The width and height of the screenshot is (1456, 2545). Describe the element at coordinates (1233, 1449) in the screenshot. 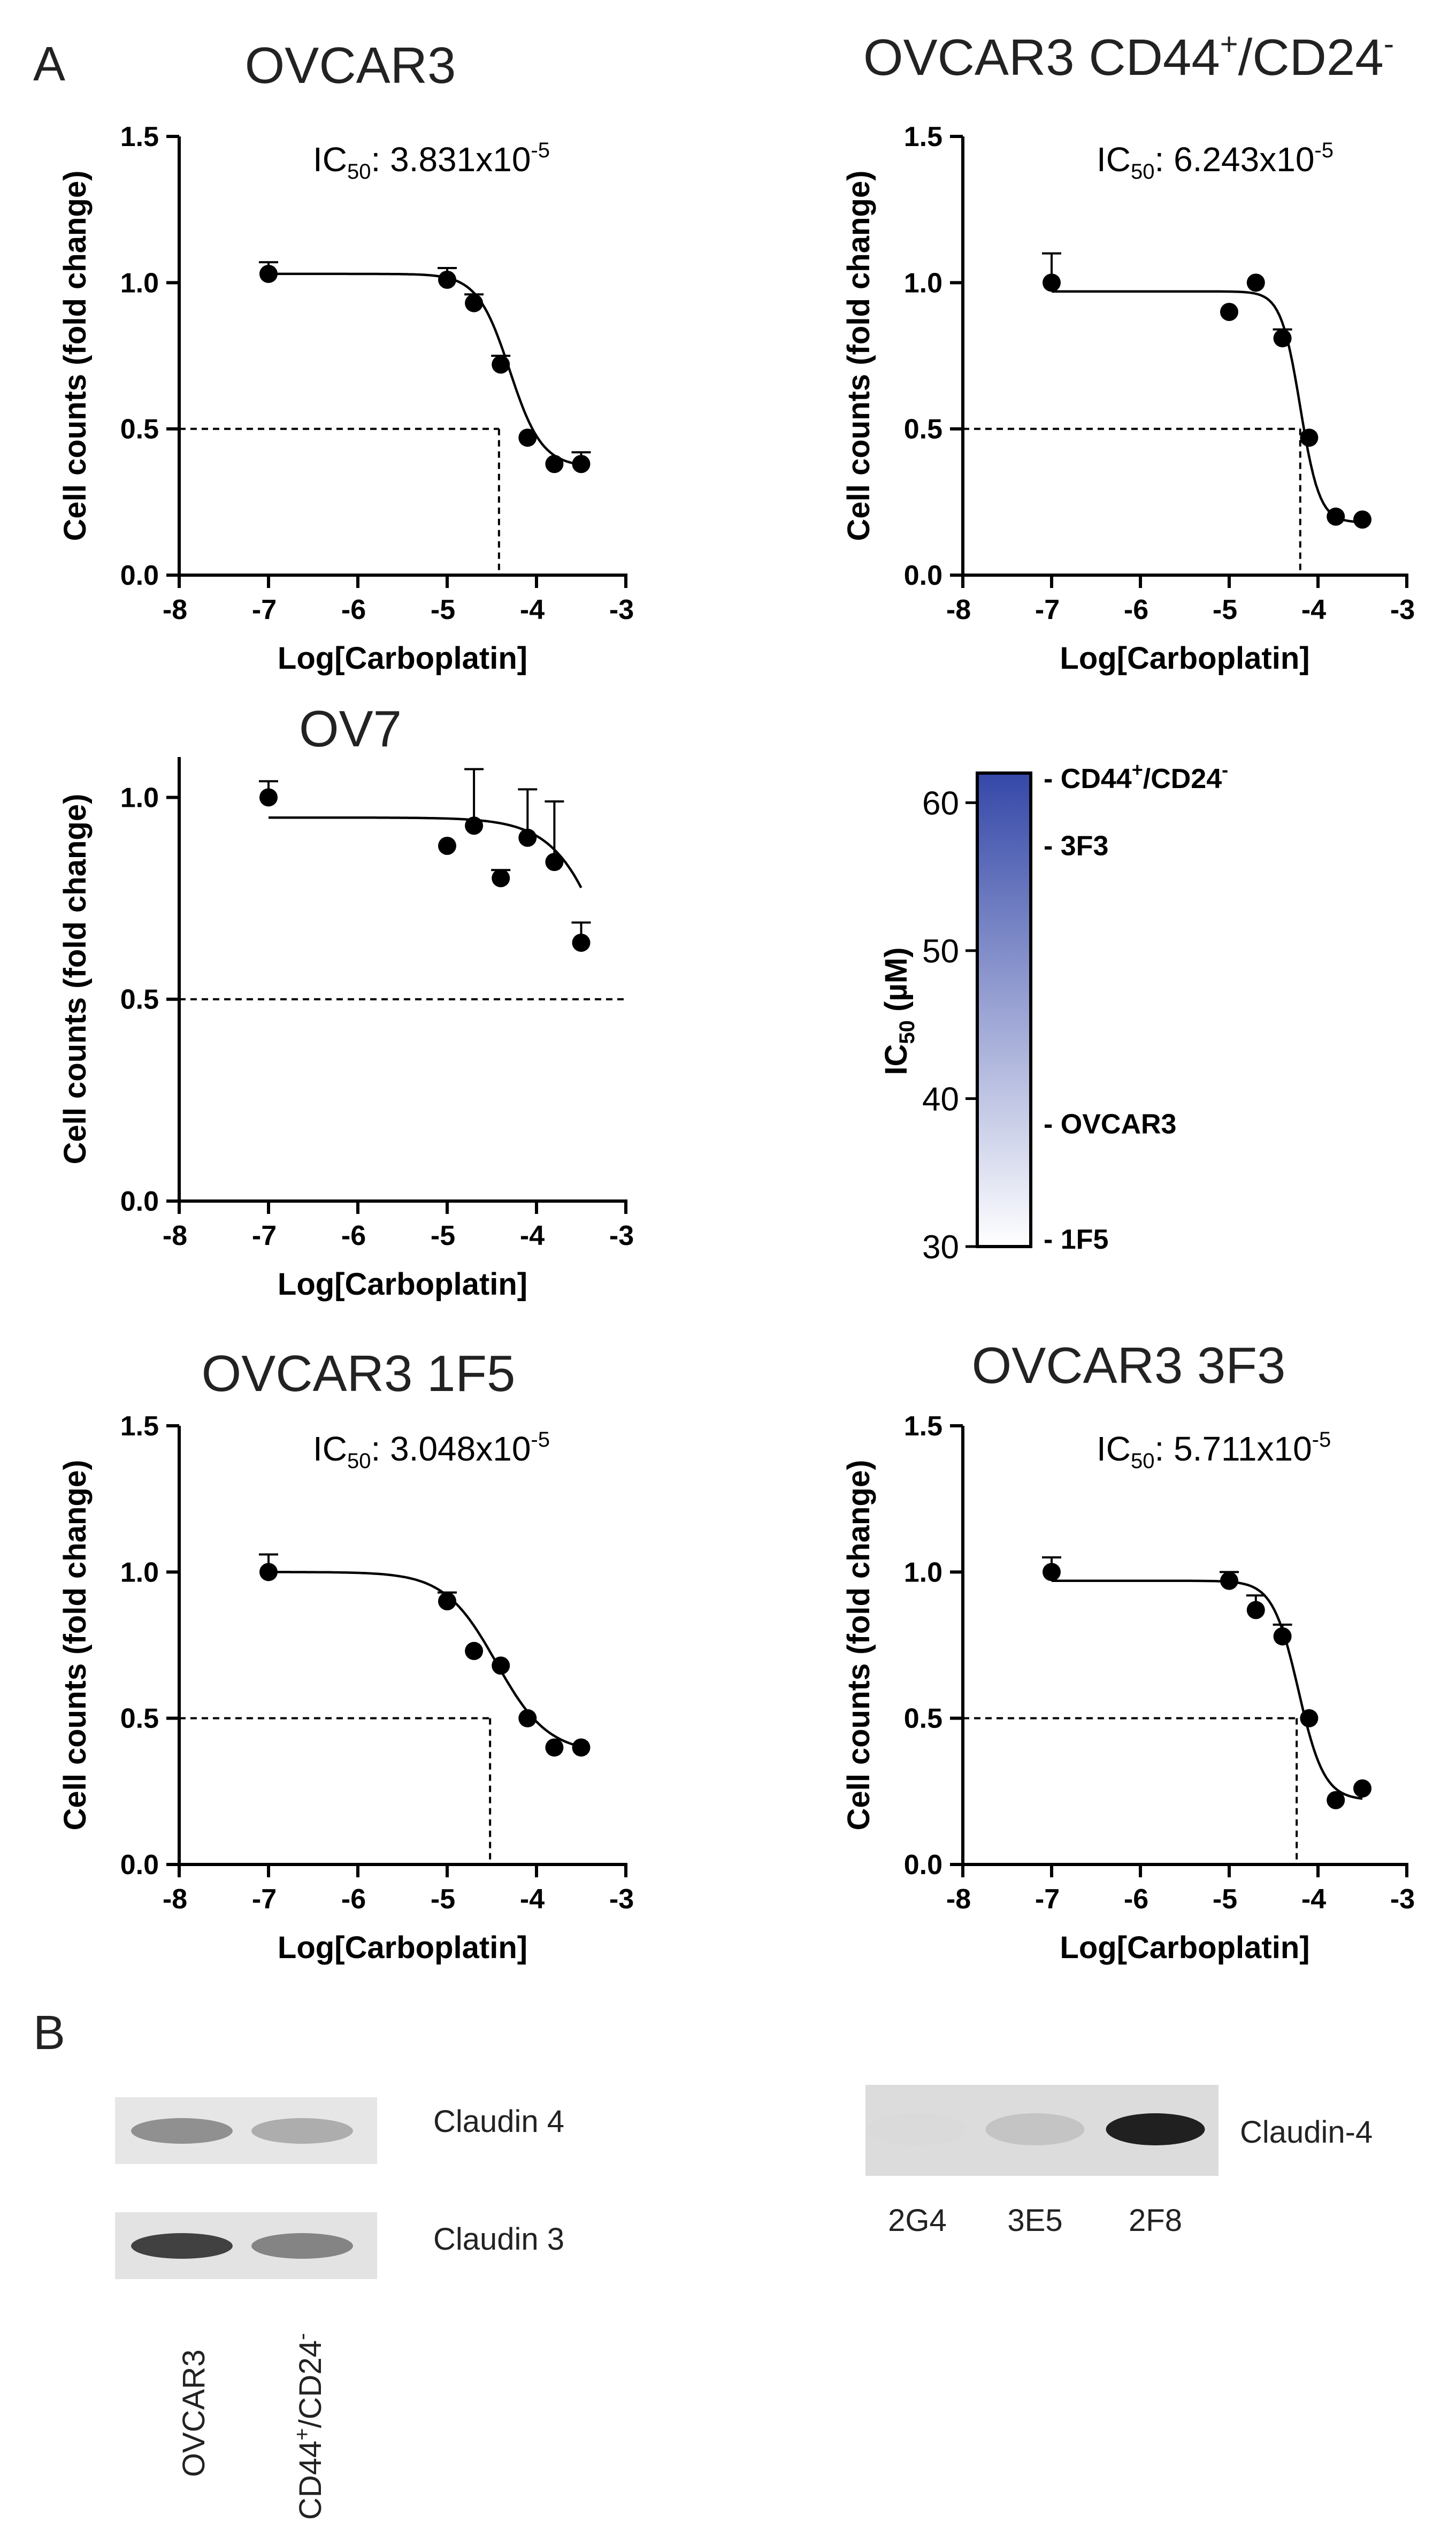

I see `ic50-value: : 5.711x10` at that location.